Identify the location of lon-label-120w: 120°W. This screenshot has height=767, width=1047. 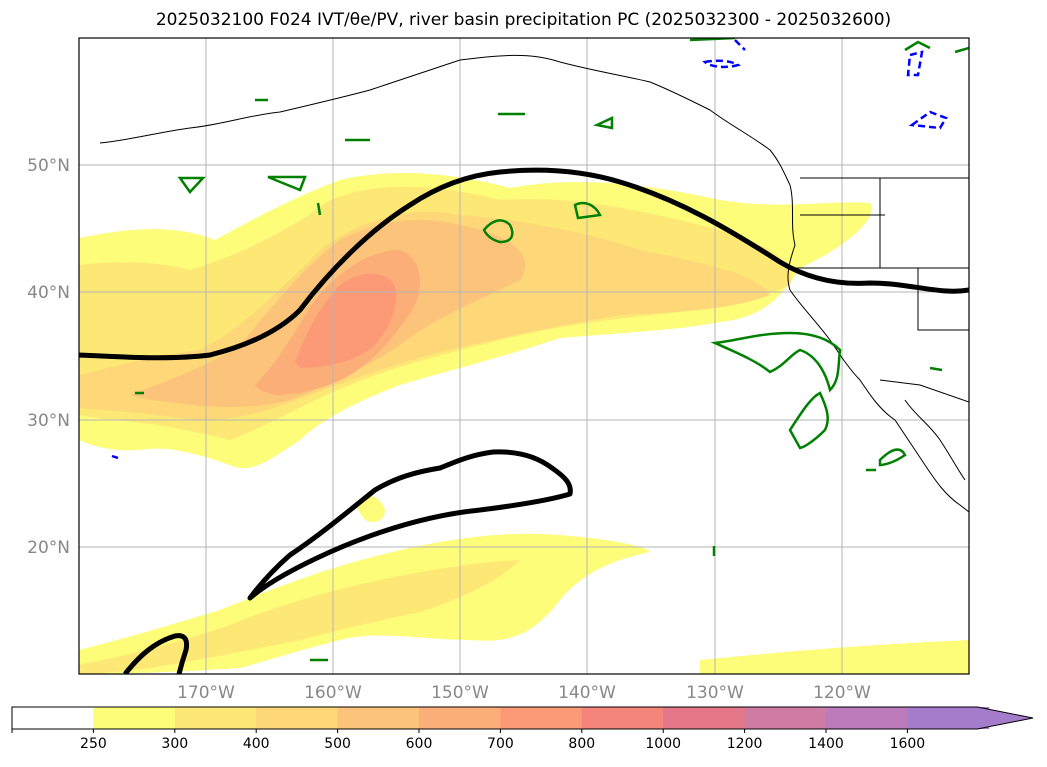
(842, 693).